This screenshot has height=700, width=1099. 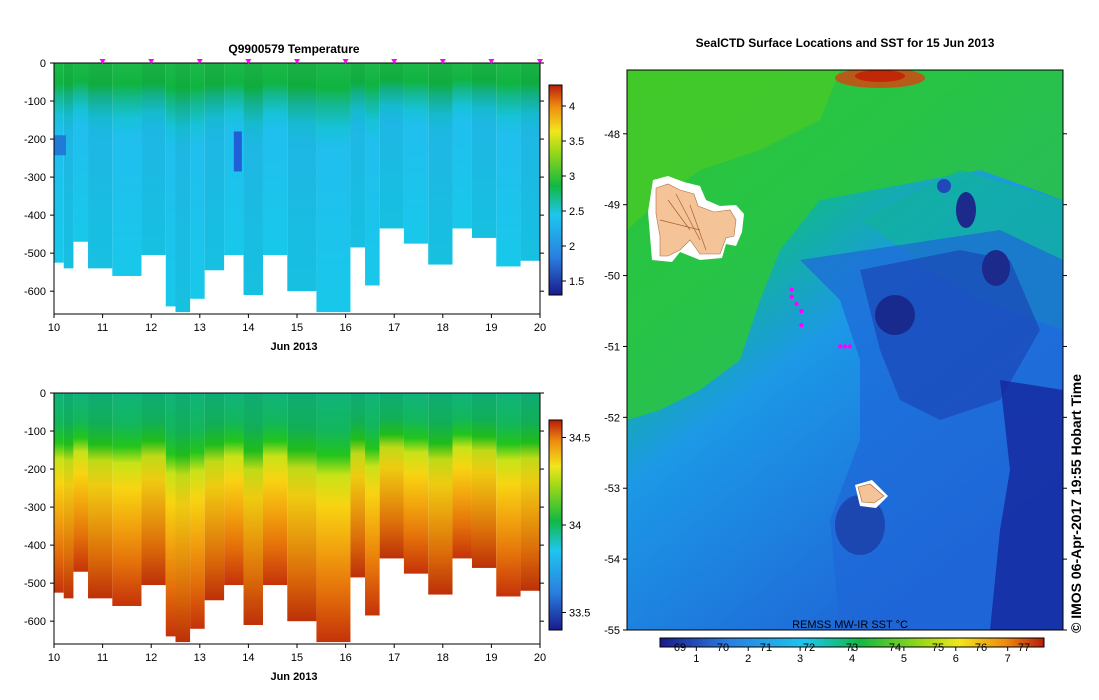 What do you see at coordinates (579, 614) in the screenshot?
I see `colorbar-tick-label: 33.5` at bounding box center [579, 614].